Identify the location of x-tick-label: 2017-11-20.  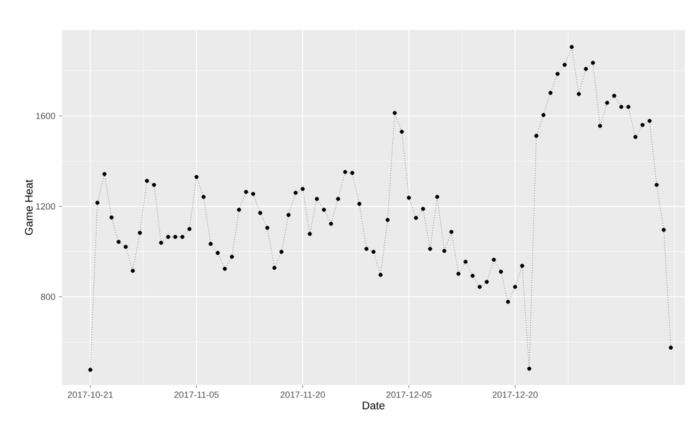
(302, 395).